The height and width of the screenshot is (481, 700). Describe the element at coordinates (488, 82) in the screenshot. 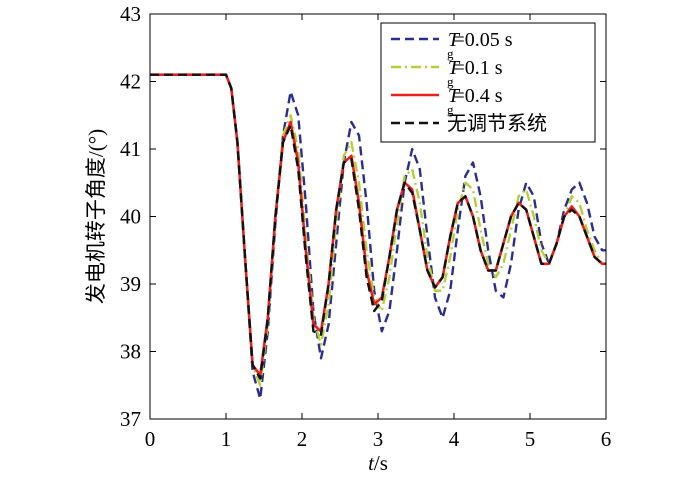

I see `legend-box` at that location.